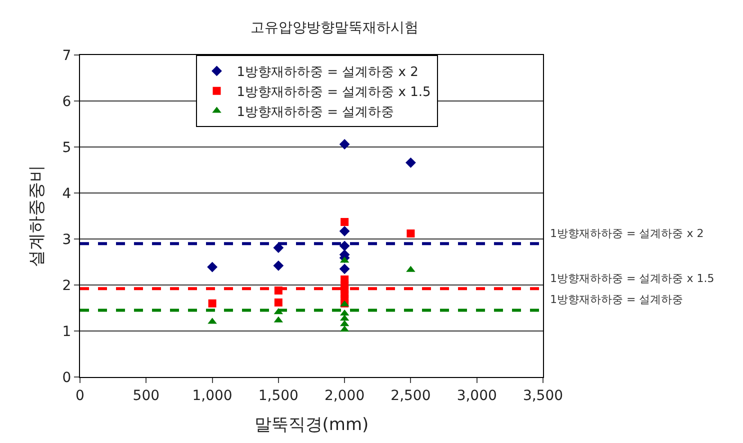  What do you see at coordinates (327, 72) in the screenshot?
I see `legend-label: 1방향재하하중 = 설계하중 x 2` at bounding box center [327, 72].